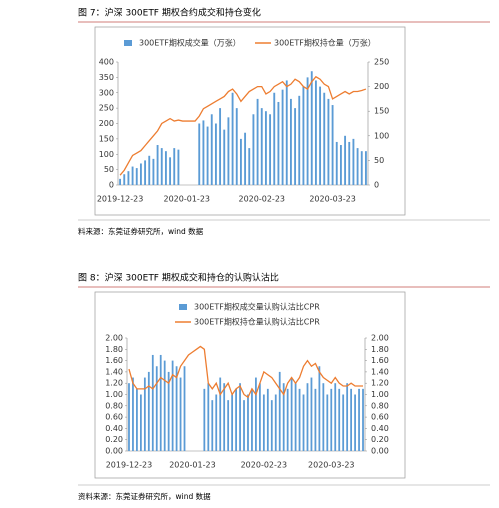  What do you see at coordinates (106, 108) in the screenshot?
I see `y-tick-label: 250` at bounding box center [106, 108].